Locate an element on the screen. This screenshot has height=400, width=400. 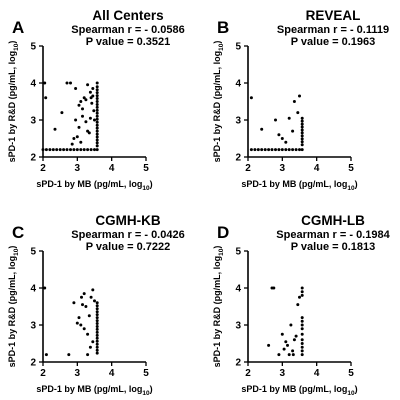
panel-title: CGMH-LB is located at coordinates (333, 220).